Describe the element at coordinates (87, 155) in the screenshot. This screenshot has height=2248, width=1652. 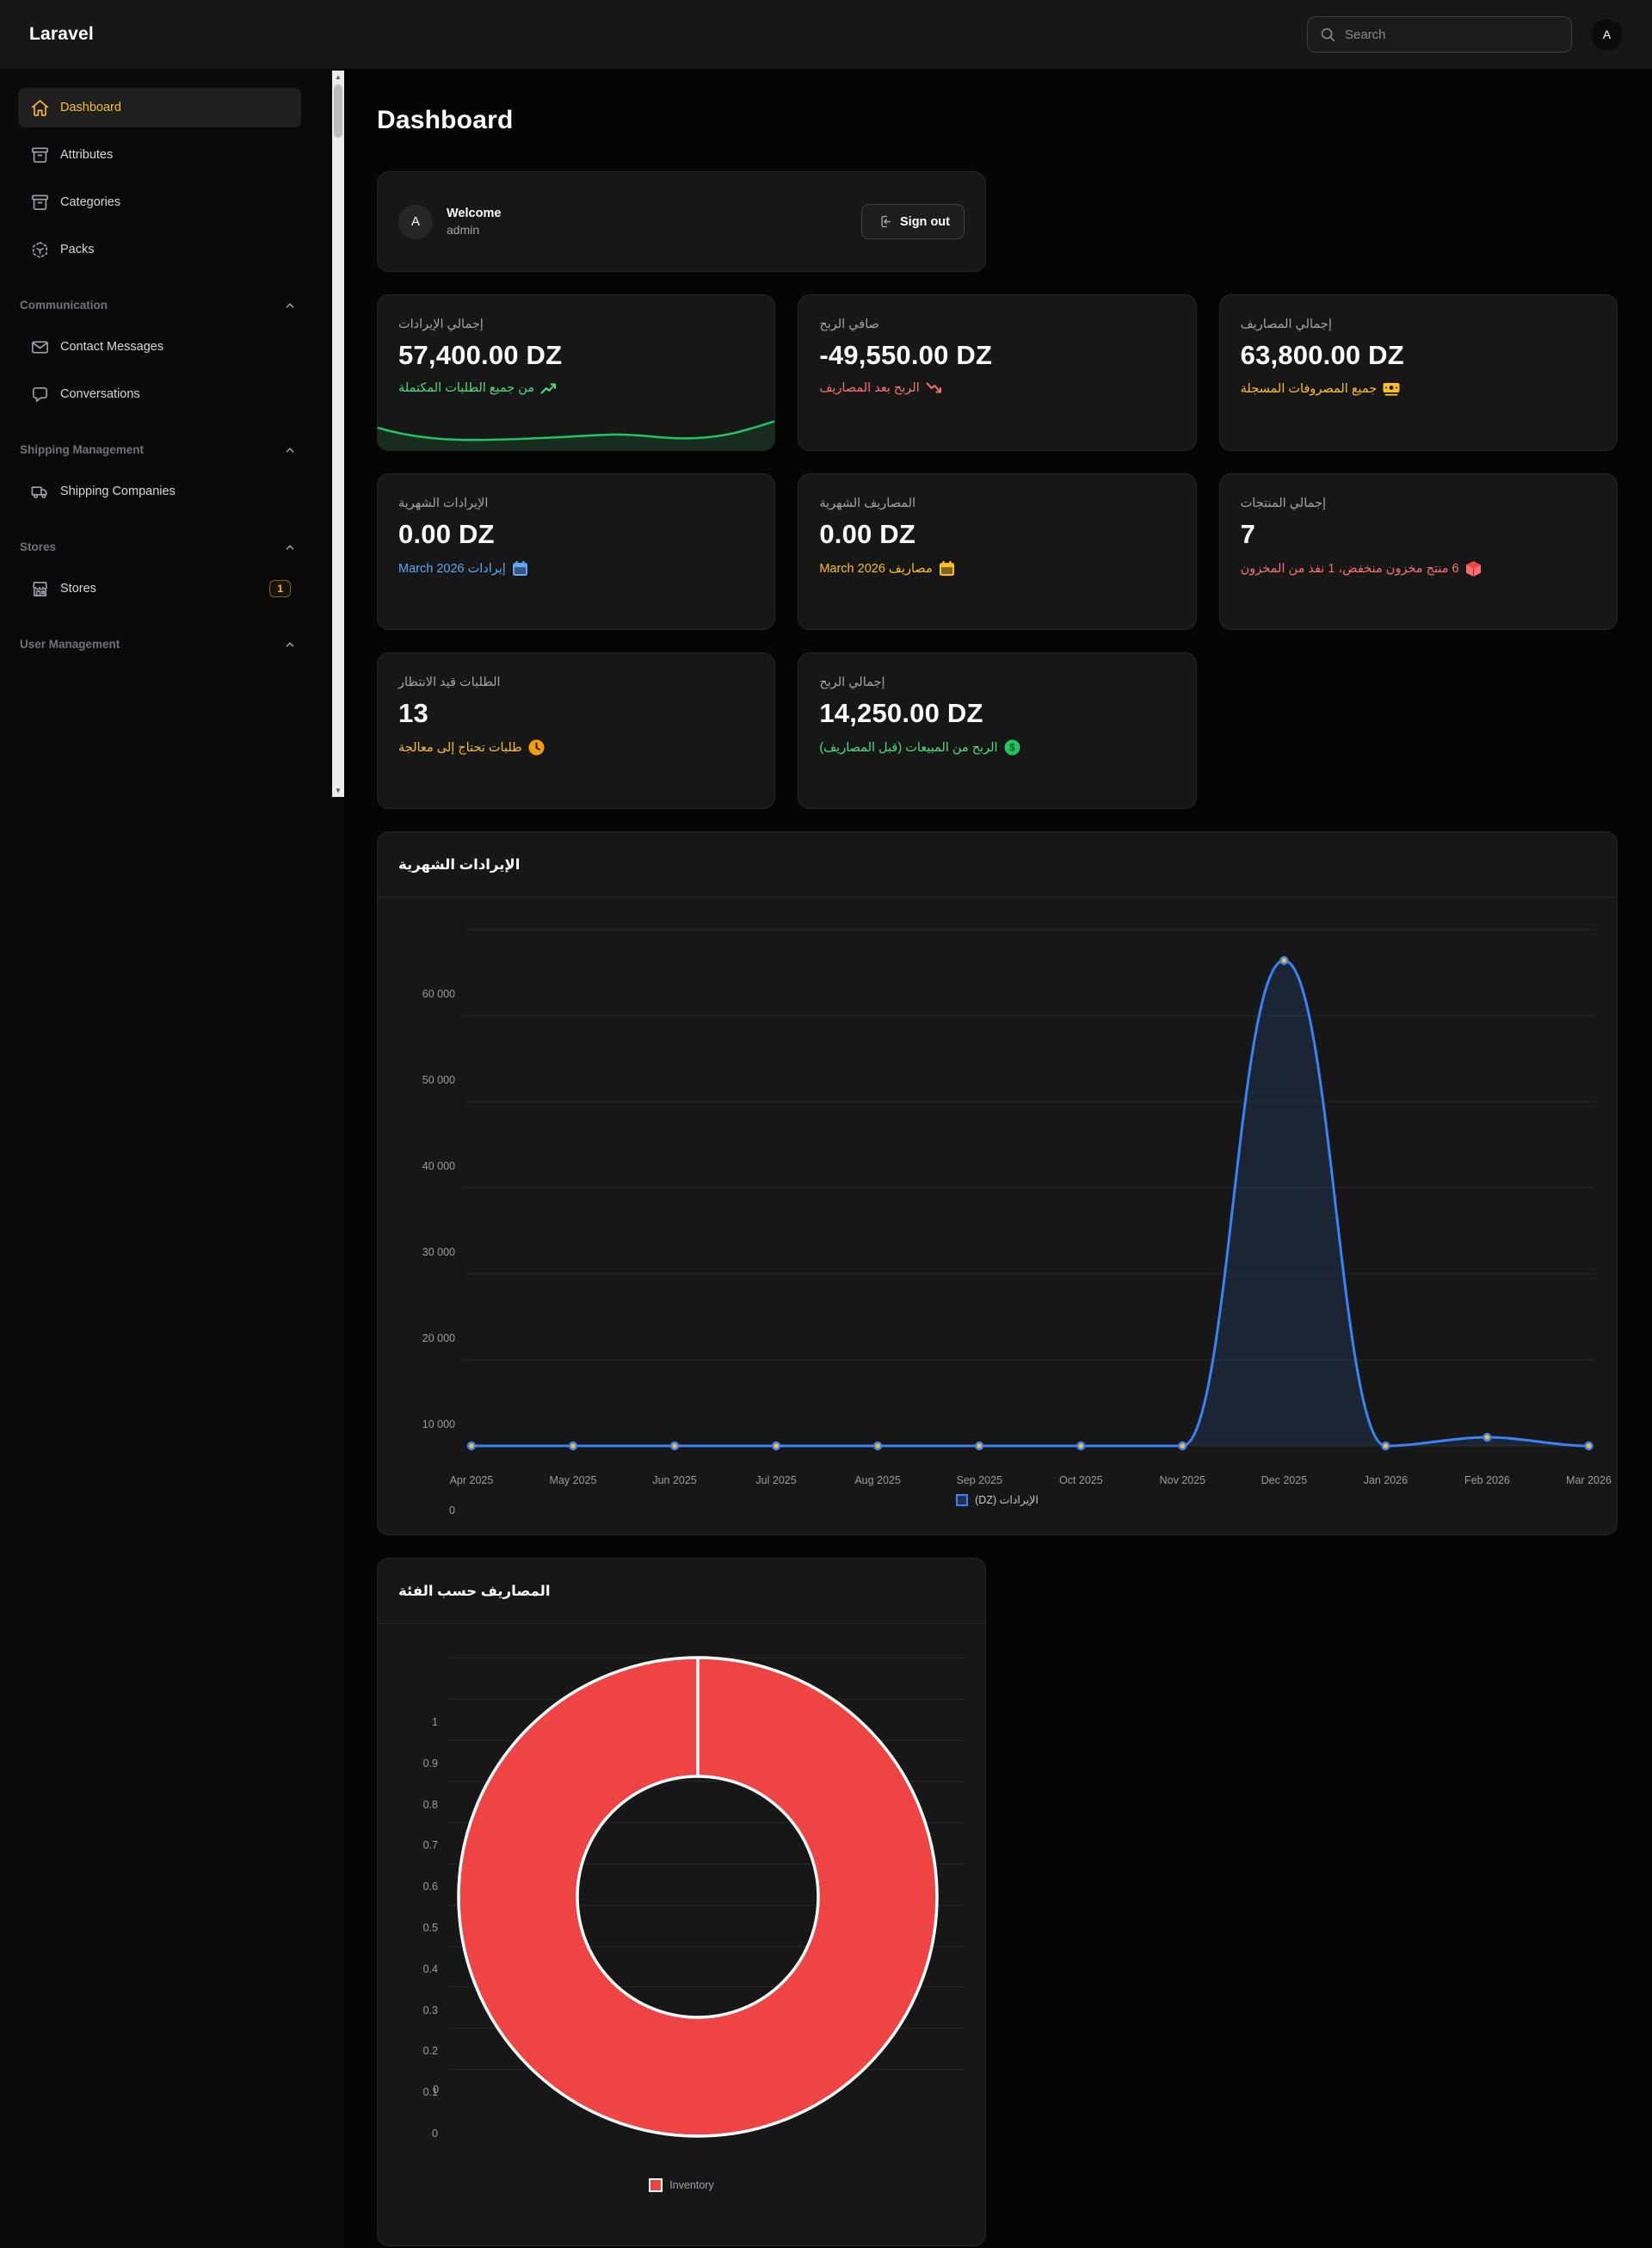
I see `sidebar-item-label: Attributes` at that location.